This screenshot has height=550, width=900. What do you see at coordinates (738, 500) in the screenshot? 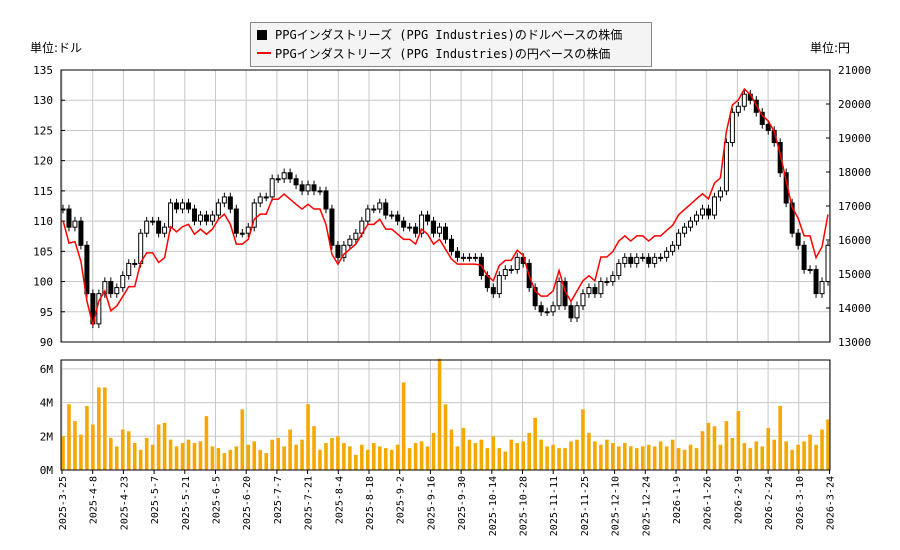
I see `x-tick-label: 2026-2-9` at bounding box center [738, 500].